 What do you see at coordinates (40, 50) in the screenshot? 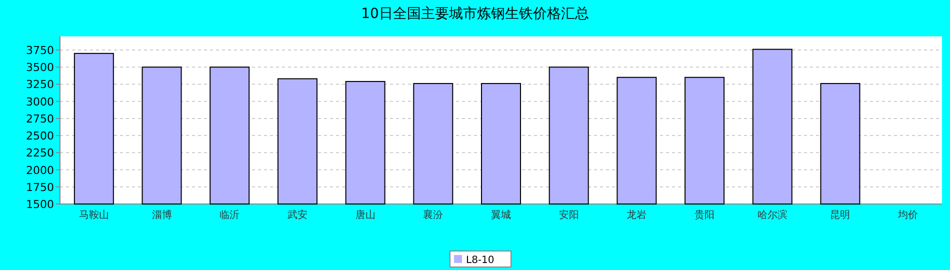
I see `y-tick-label: 3750` at bounding box center [40, 50].